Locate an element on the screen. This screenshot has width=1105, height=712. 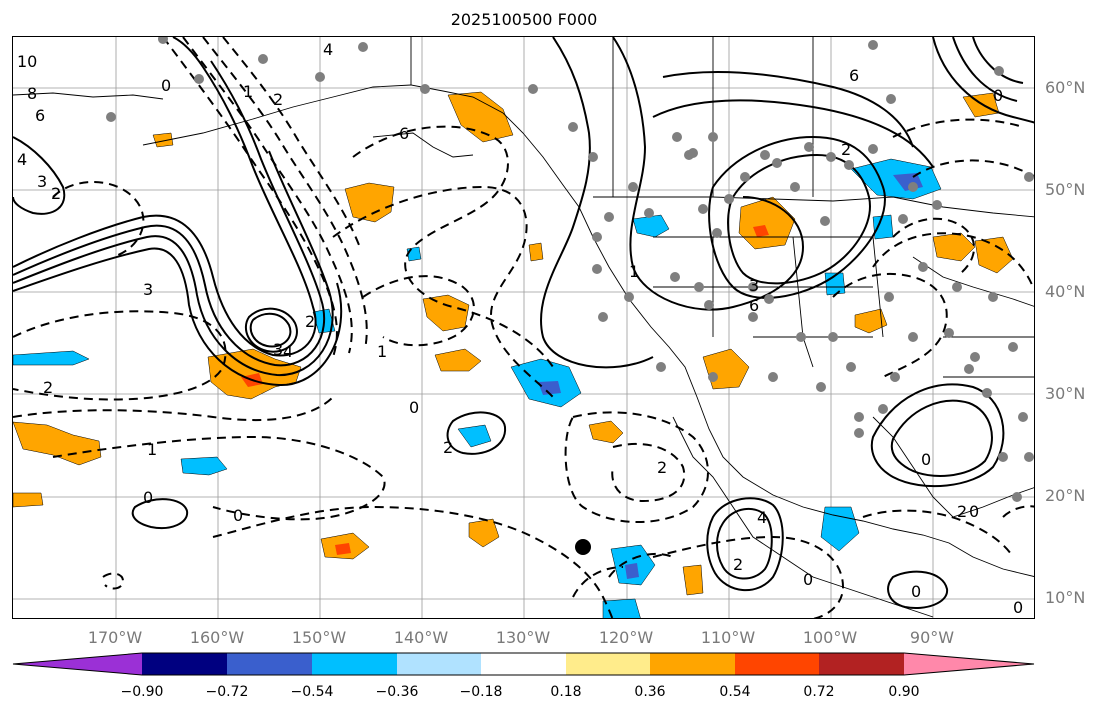
lon-label: 150°W is located at coordinates (319, 637).